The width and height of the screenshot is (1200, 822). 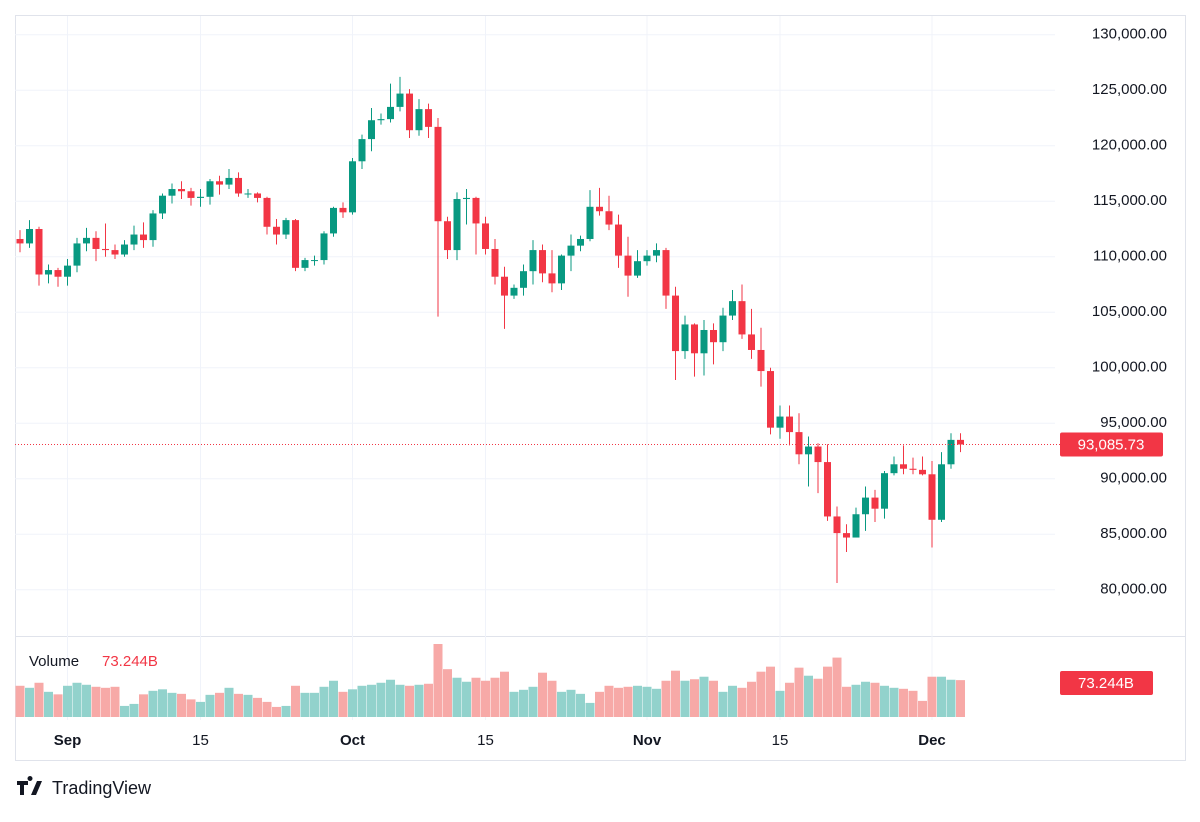 What do you see at coordinates (932, 740) in the screenshot?
I see `x-tick-label: Dec` at bounding box center [932, 740].